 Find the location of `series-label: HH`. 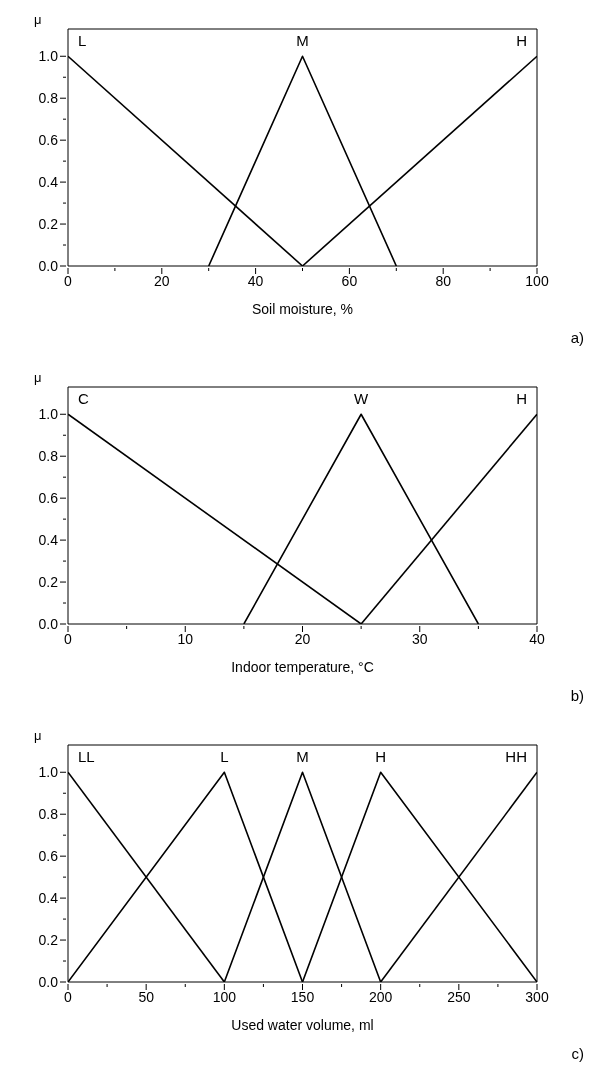

series-label: HH is located at coordinates (516, 757).